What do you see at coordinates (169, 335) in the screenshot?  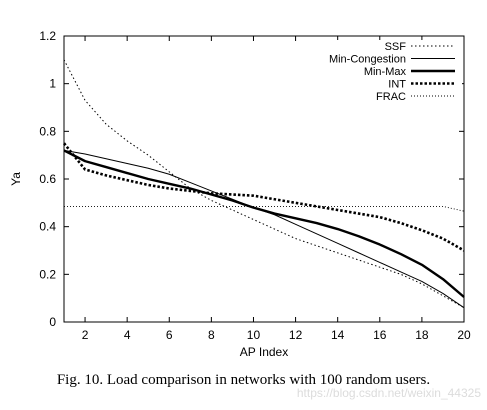 I see `x-tick-label: 6` at bounding box center [169, 335].